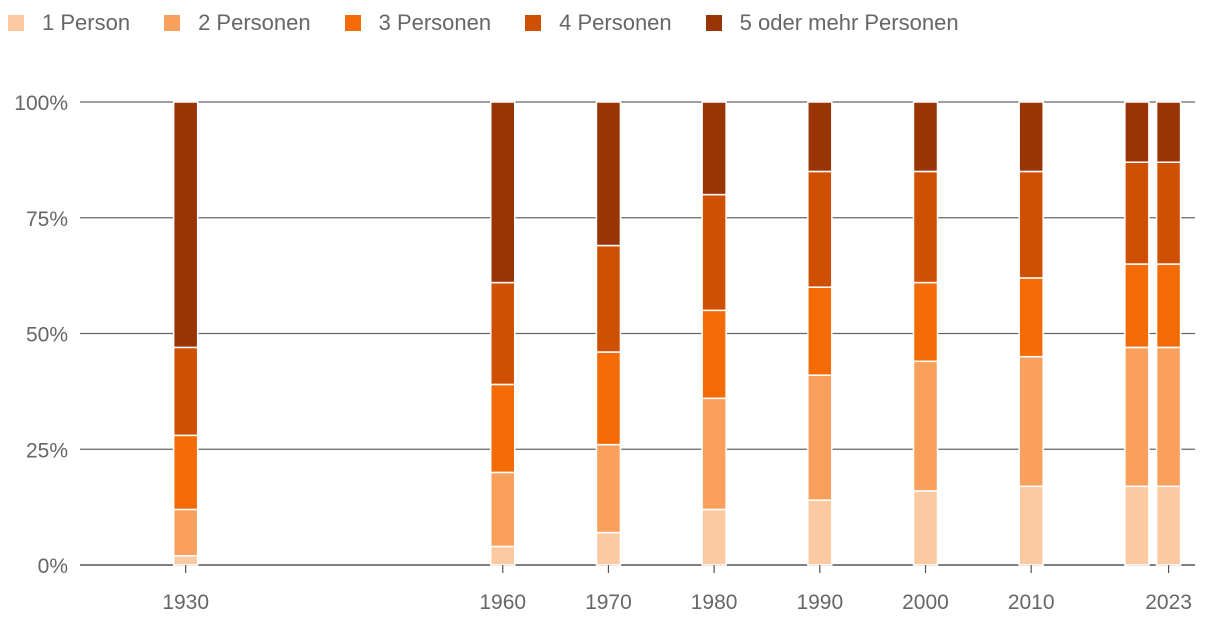 This screenshot has height=632, width=1220. What do you see at coordinates (714, 454) in the screenshot?
I see `bar-segment-1980-3-s2` at bounding box center [714, 454].